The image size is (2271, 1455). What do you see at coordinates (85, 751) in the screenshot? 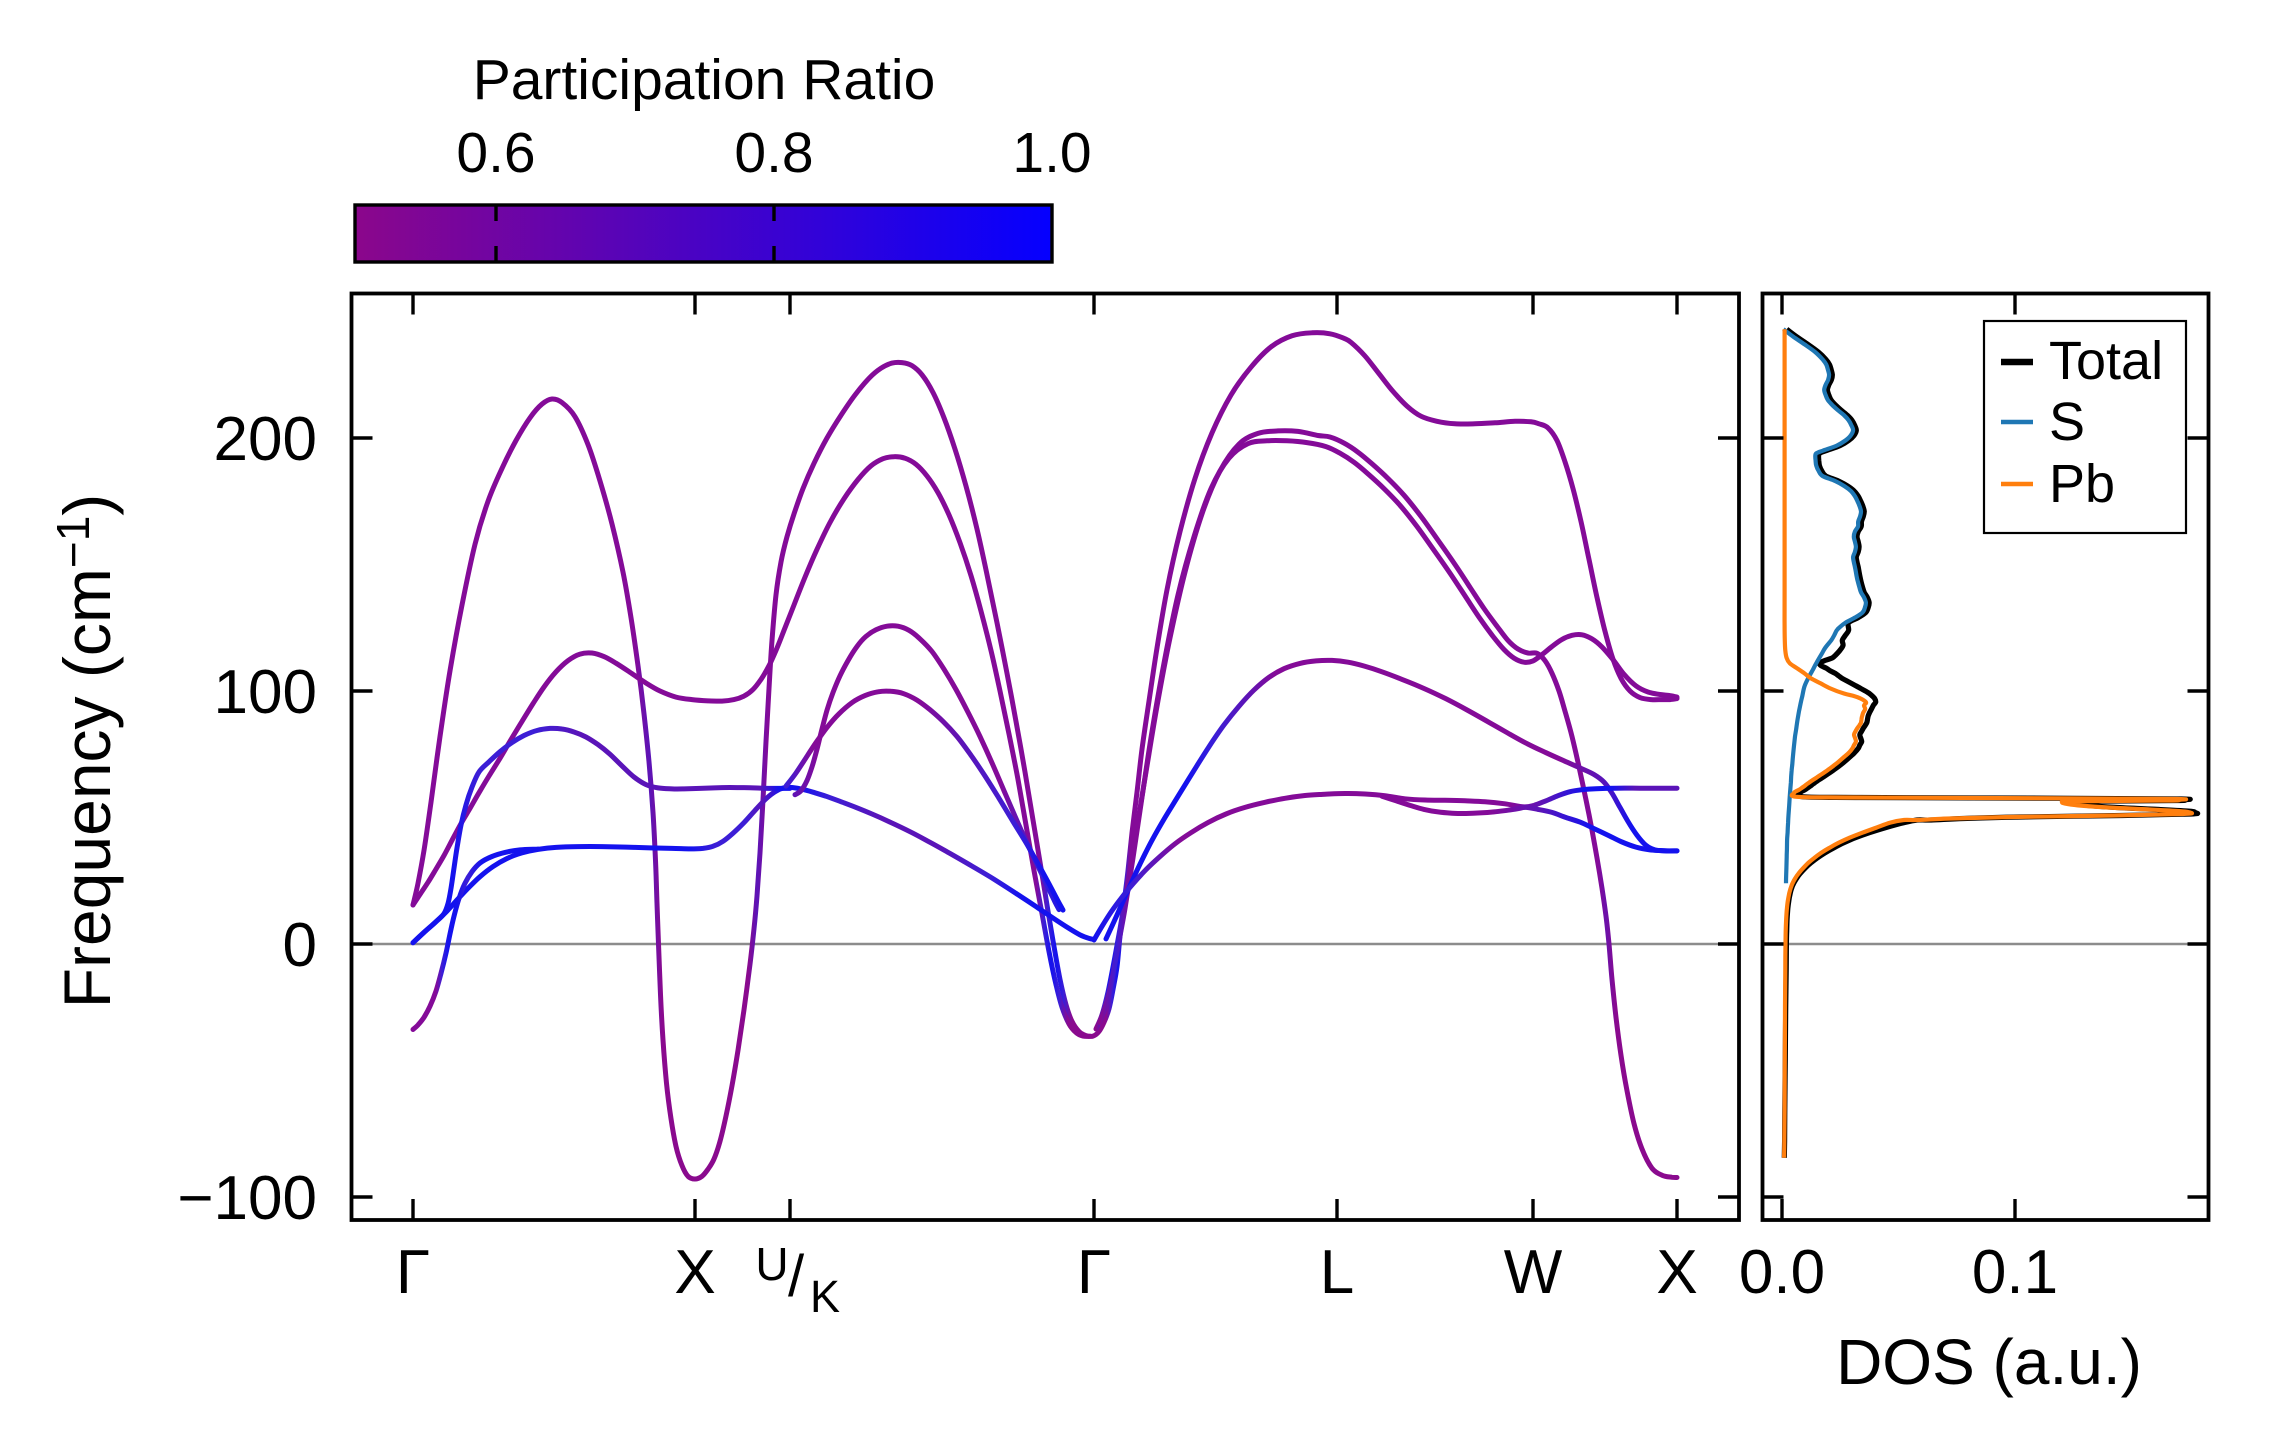
I see `svg-text: Frequency (cm−1)` at bounding box center [85, 751].